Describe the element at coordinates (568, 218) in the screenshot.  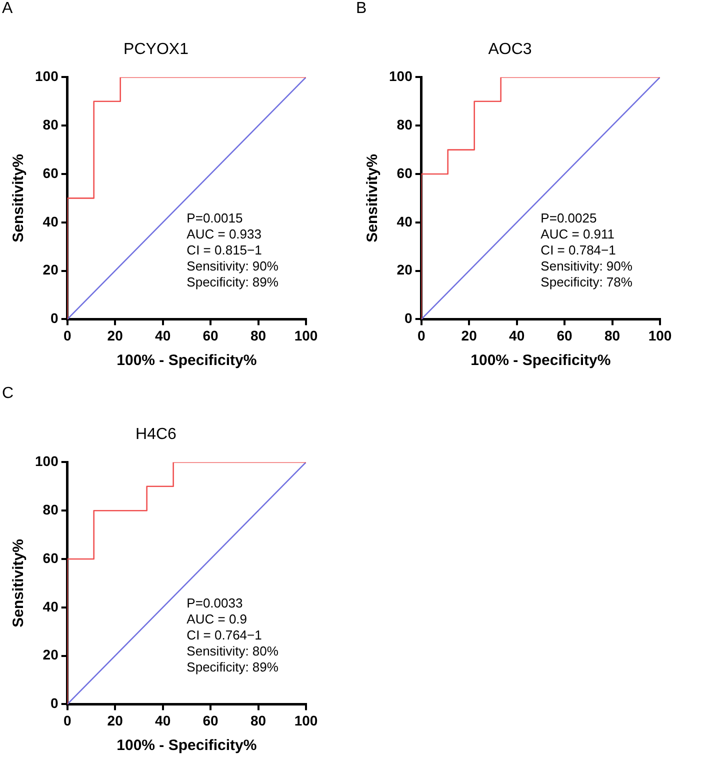
I see `annotation: P=0.0025` at that location.